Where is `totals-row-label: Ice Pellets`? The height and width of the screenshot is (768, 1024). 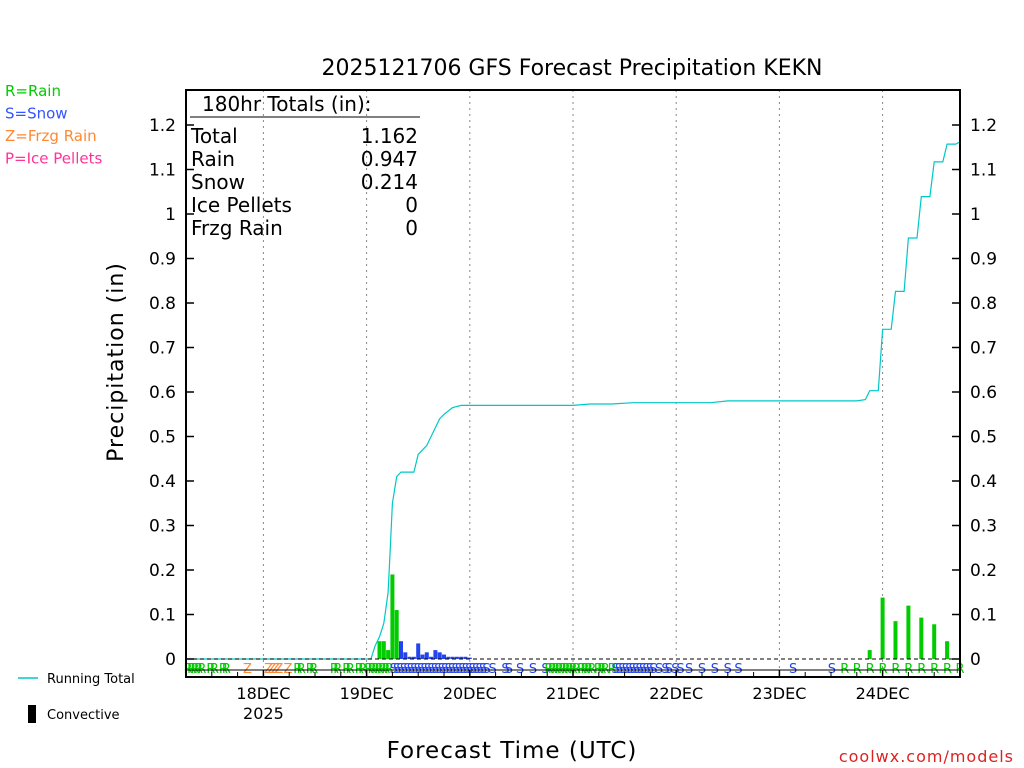 totals-row-label: Ice Pellets is located at coordinates (241, 205).